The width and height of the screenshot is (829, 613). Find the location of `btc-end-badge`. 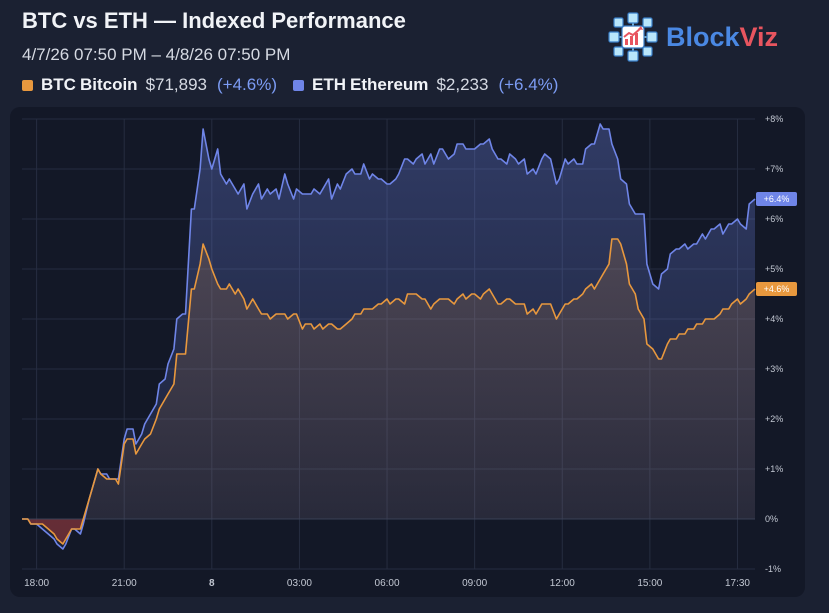

btc-end-badge is located at coordinates (776, 289).